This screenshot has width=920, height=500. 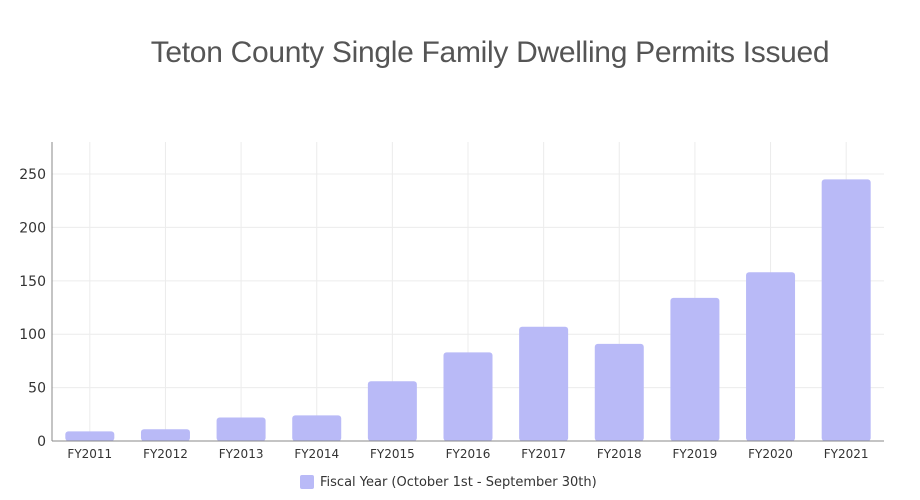 I want to click on x-tick-label: FY2013, so click(x=241, y=454).